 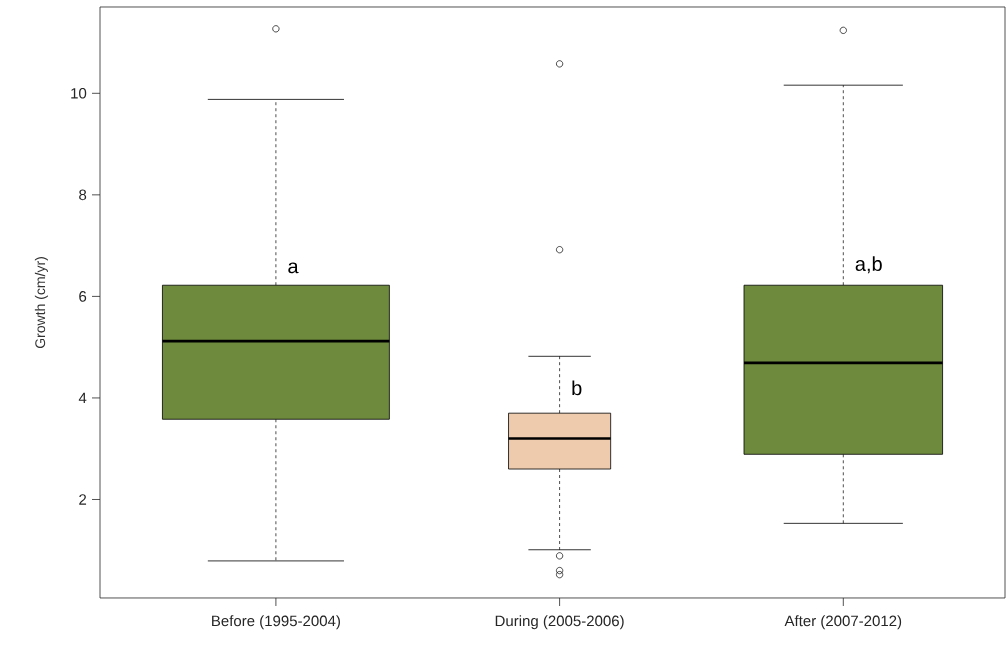 I want to click on y-tick-label: 10, so click(x=79, y=93).